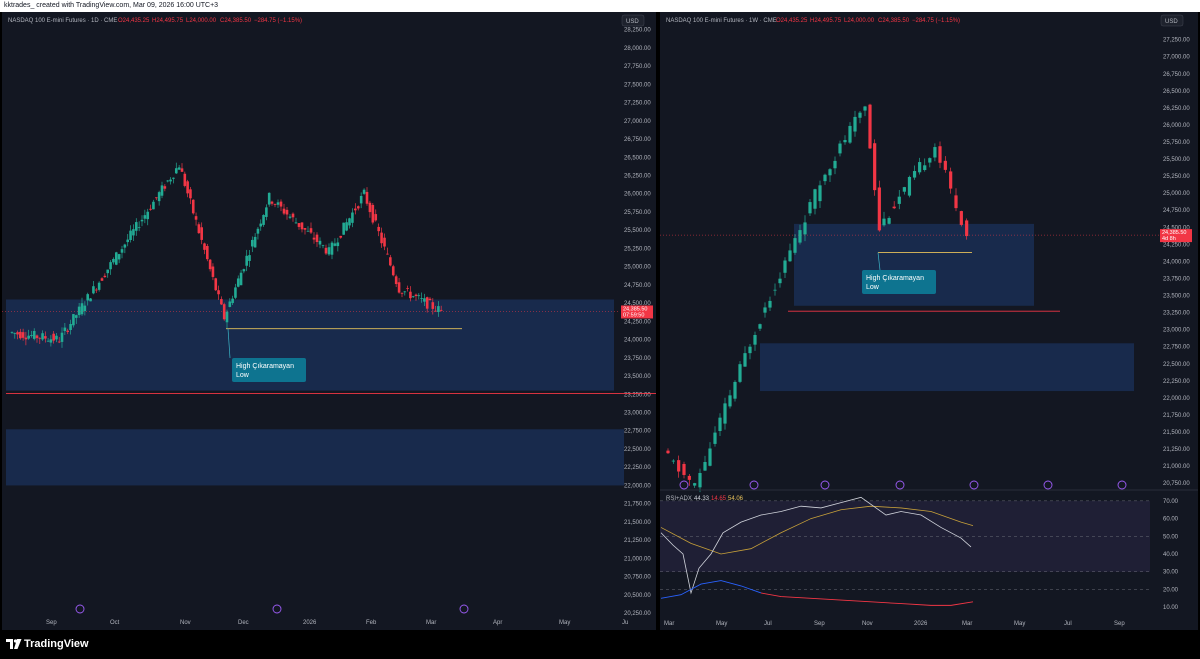 The height and width of the screenshot is (659, 1200). Describe the element at coordinates (564, 623) in the screenshot. I see `x-tick-8: May` at that location.